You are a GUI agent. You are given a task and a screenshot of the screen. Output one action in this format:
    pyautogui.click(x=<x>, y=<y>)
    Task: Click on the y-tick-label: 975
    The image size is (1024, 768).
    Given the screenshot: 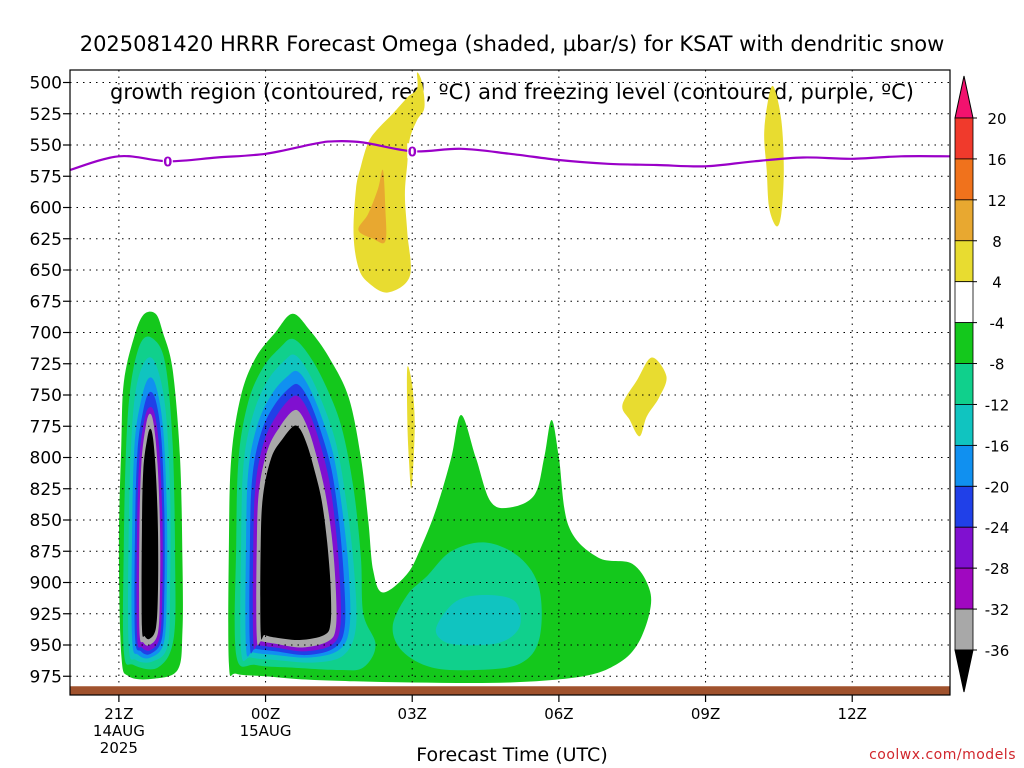 What is the action you would take?
    pyautogui.click(x=46, y=677)
    